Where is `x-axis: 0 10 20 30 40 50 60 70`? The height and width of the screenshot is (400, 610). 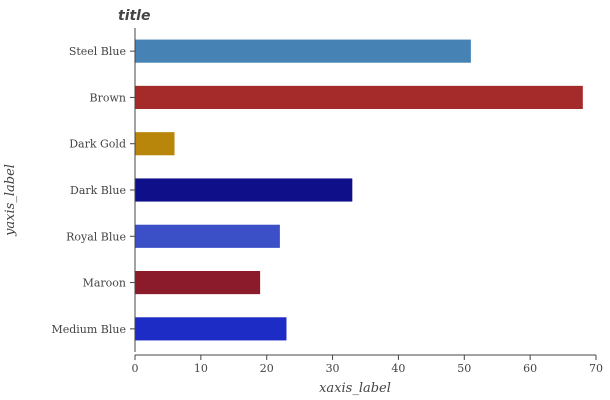 x-axis: 0 10 20 30 40 50 60 70 is located at coordinates (367, 364).